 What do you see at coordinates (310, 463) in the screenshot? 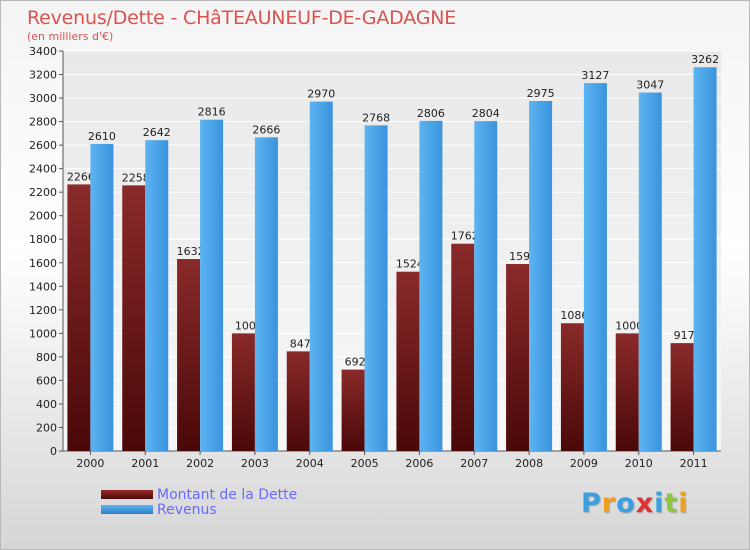
I see `x-tick-label: 2004` at bounding box center [310, 463].